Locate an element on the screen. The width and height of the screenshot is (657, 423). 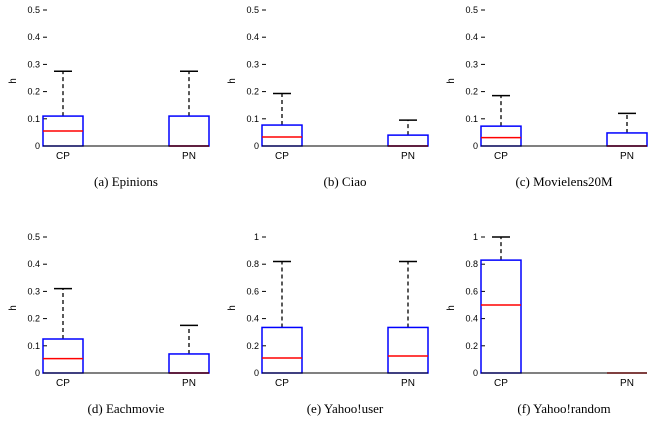
subplot-caption: (c) Movielens20M is located at coordinates (564, 181).